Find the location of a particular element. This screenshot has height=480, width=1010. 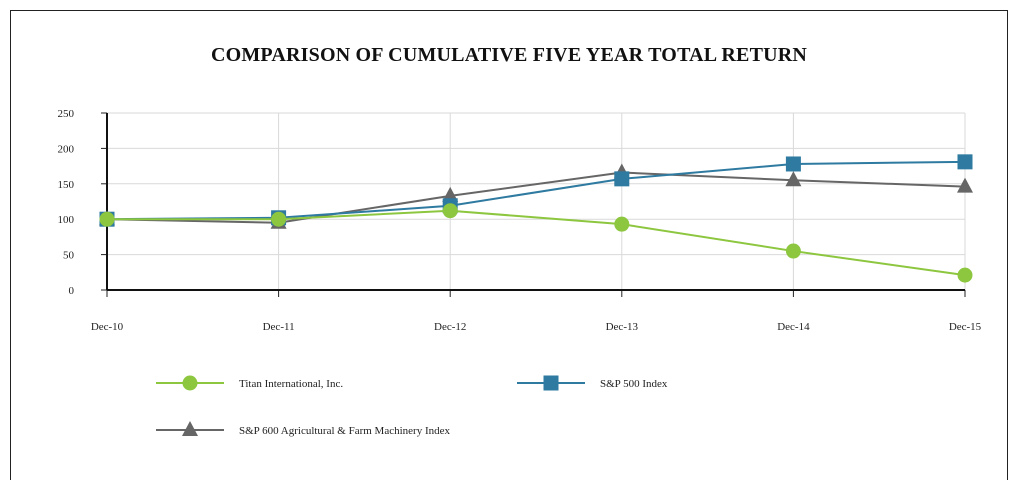

series-line-triangle is located at coordinates (536, 197).